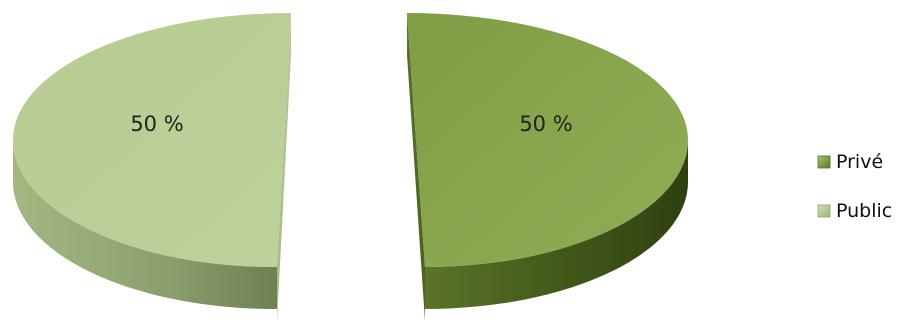 This screenshot has width=907, height=325. What do you see at coordinates (156, 124) in the screenshot?
I see `data-label-public: 50 %` at bounding box center [156, 124].